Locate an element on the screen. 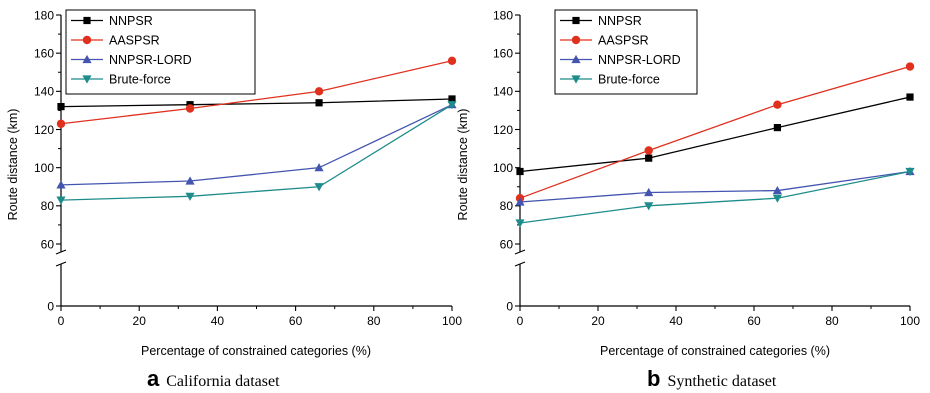 The image size is (930, 393). panel-caption: a California dataset is located at coordinates (213, 378).